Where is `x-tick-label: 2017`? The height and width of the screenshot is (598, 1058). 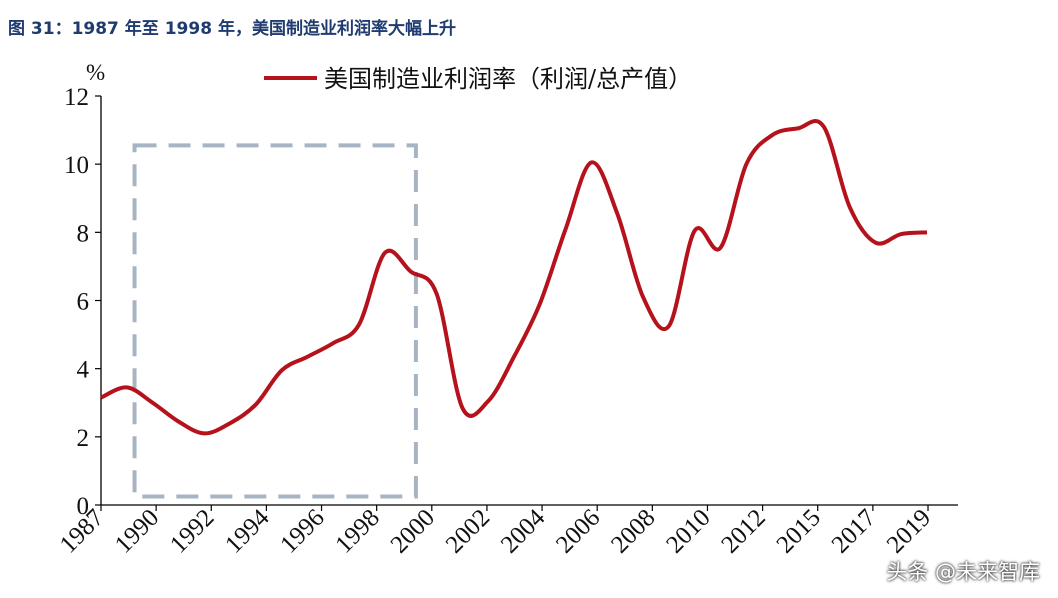 x-tick-label: 2017 is located at coordinates (854, 531).